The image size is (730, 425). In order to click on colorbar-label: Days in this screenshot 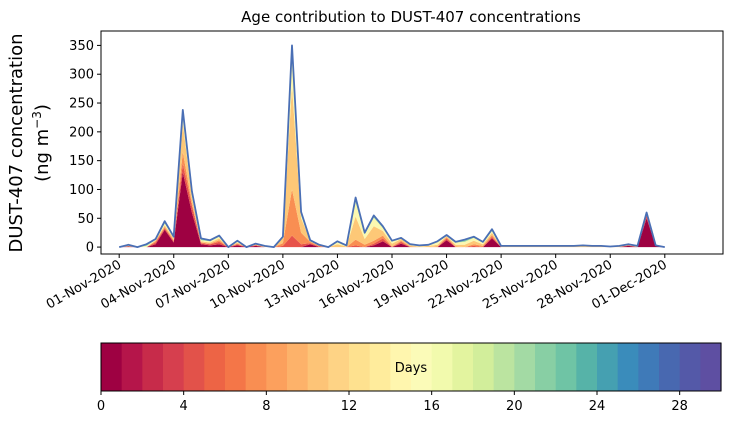, I will do `click(411, 368)`.